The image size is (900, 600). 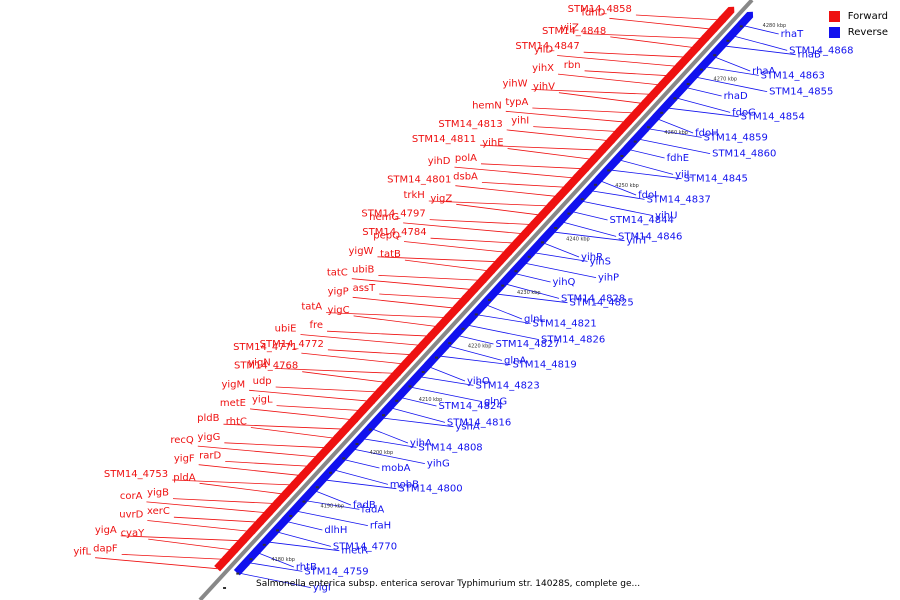 I want to click on reverse-gene-label: STM14_4823, so click(x=507, y=385).